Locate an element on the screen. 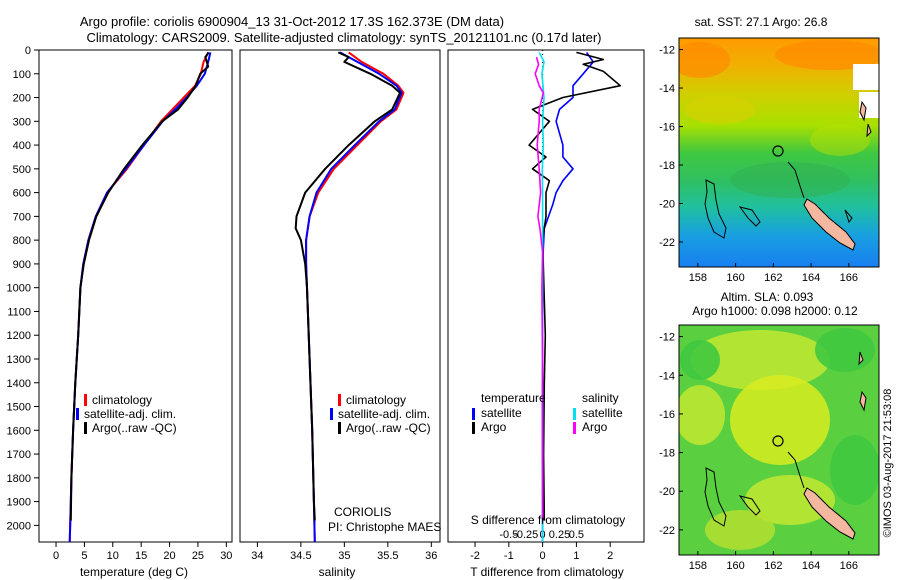 The width and height of the screenshot is (900, 580). s-difference-axis-label: S difference from climatology is located at coordinates (548, 520).